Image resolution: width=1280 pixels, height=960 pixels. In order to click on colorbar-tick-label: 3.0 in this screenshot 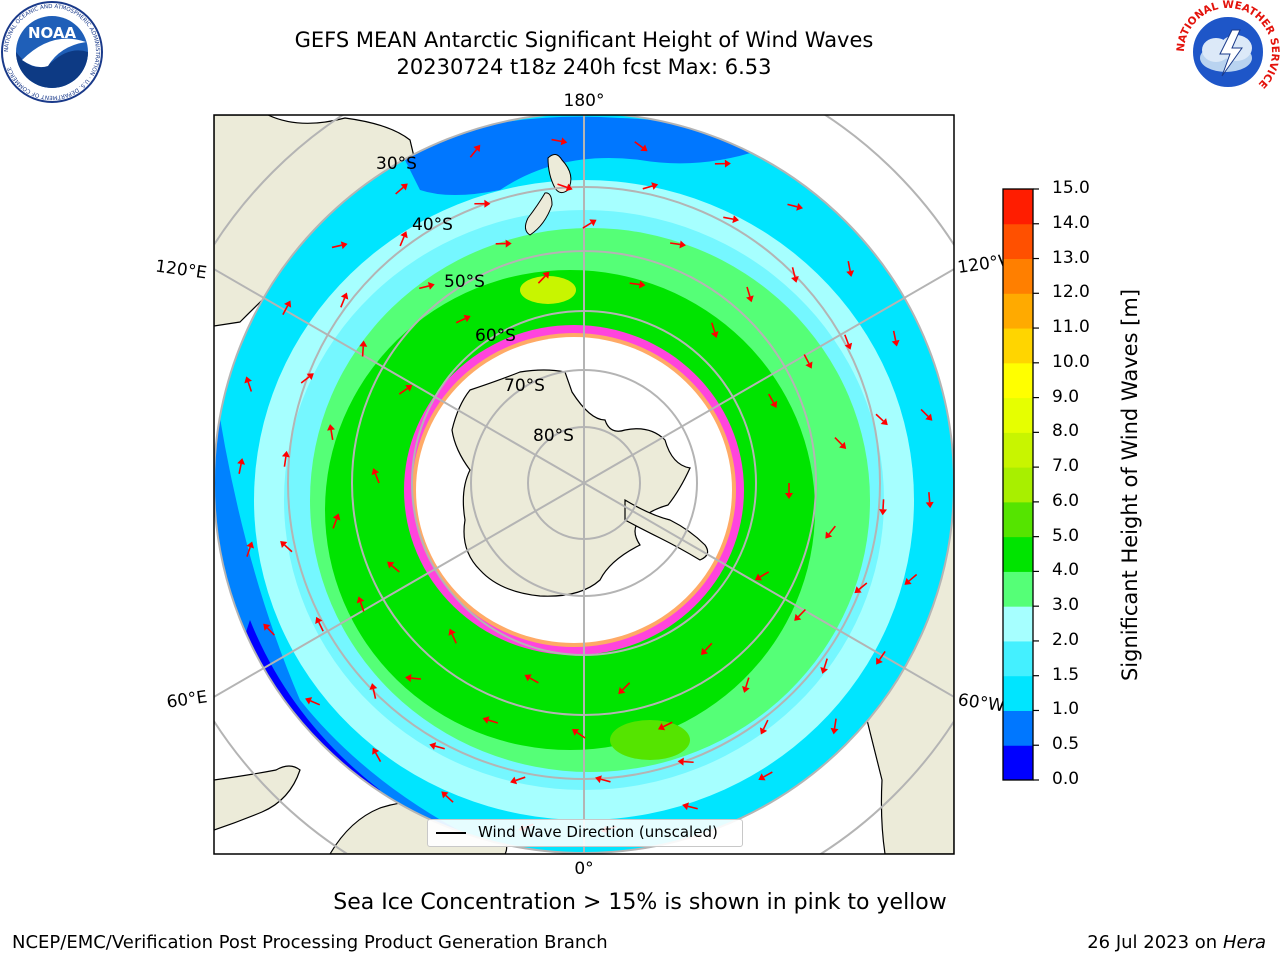, I will do `click(1066, 605)`.